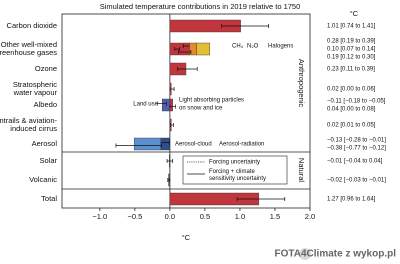  Describe the element at coordinates (46, 68) in the screenshot. I see `category-label: Ozone` at that location.